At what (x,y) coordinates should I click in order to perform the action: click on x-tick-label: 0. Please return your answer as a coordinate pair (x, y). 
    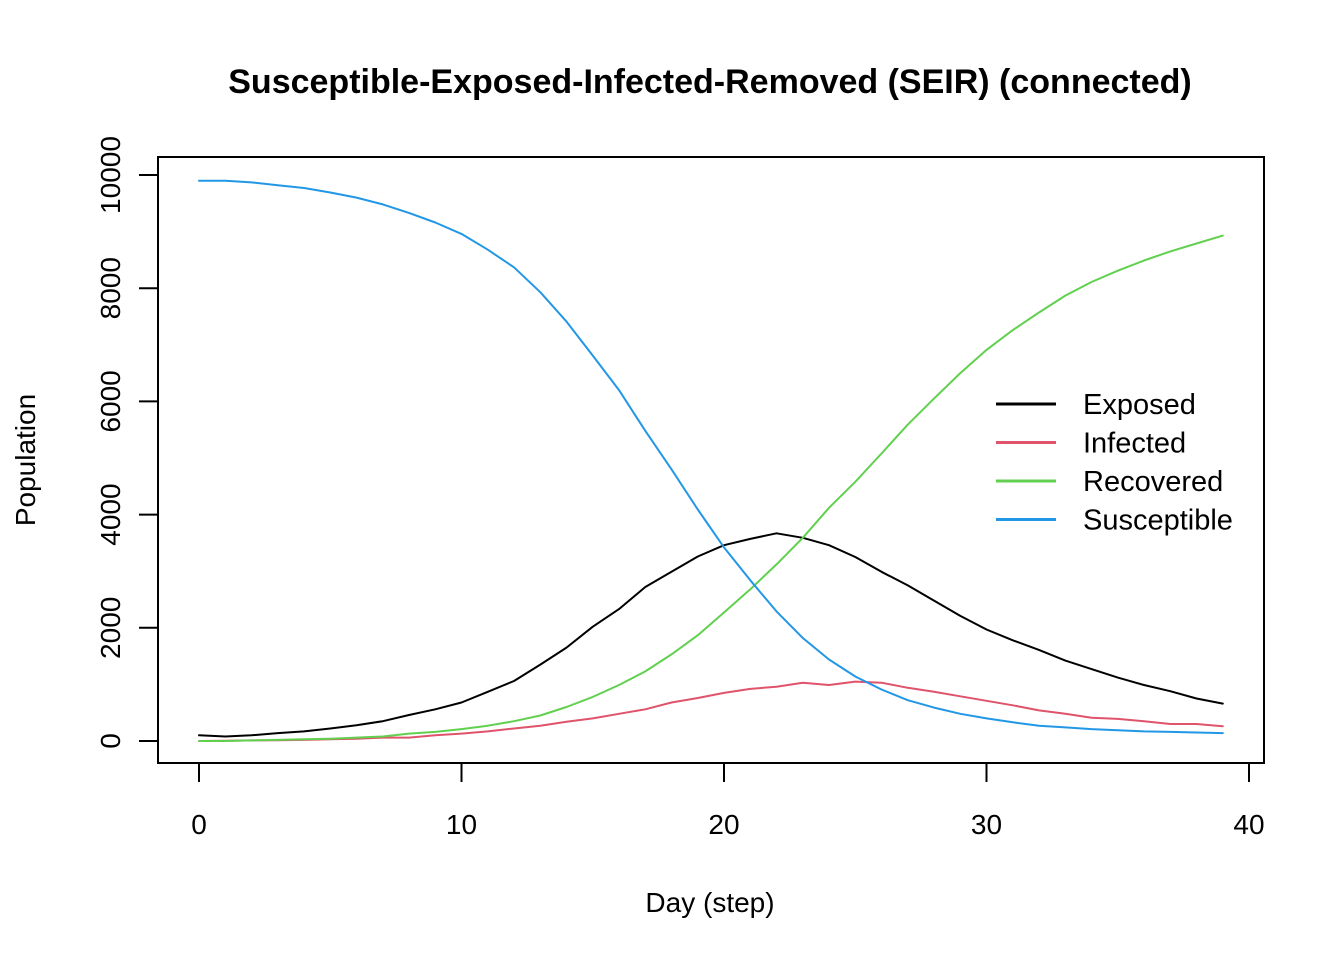
    Looking at the image, I should click on (199, 824).